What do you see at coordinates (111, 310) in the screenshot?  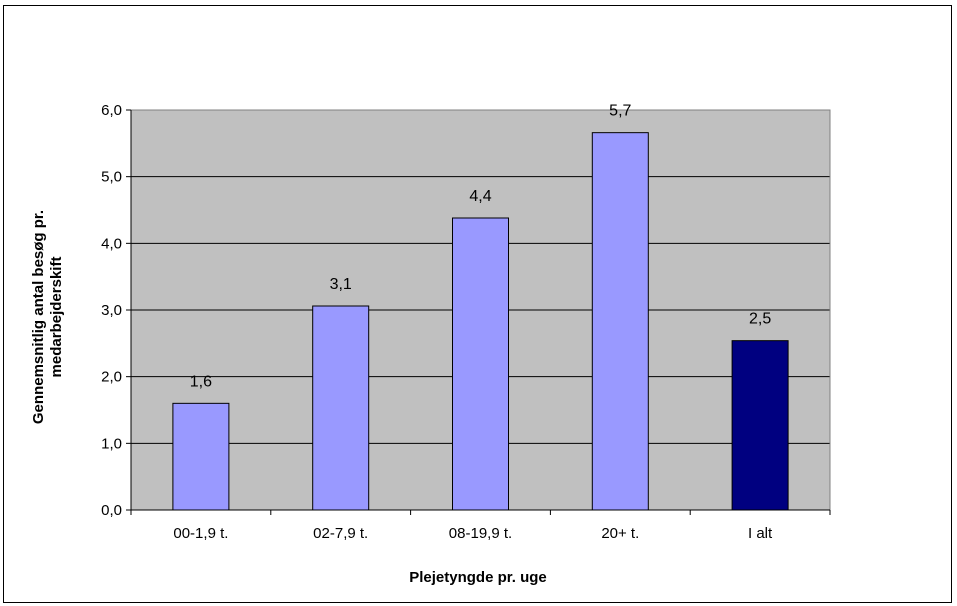 I see `y-tick-label: 3,0` at bounding box center [111, 310].